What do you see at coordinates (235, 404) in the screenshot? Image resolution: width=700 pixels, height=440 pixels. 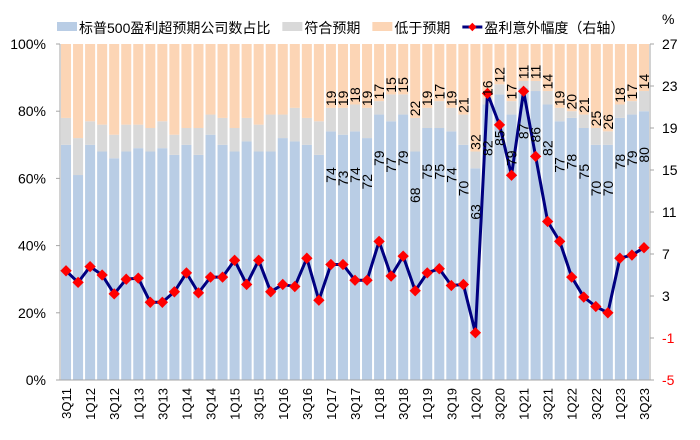 I see `x-tick-label: 1Q15` at bounding box center [235, 404].